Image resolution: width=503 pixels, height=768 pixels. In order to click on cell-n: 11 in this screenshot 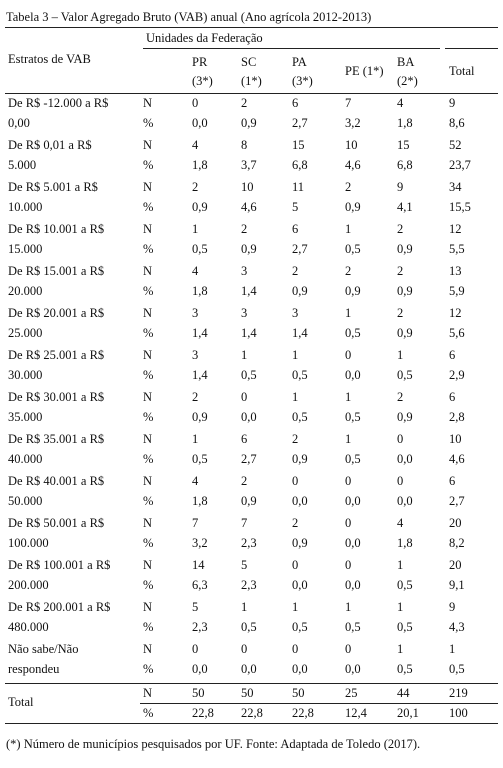, I will do `click(298, 187)`.